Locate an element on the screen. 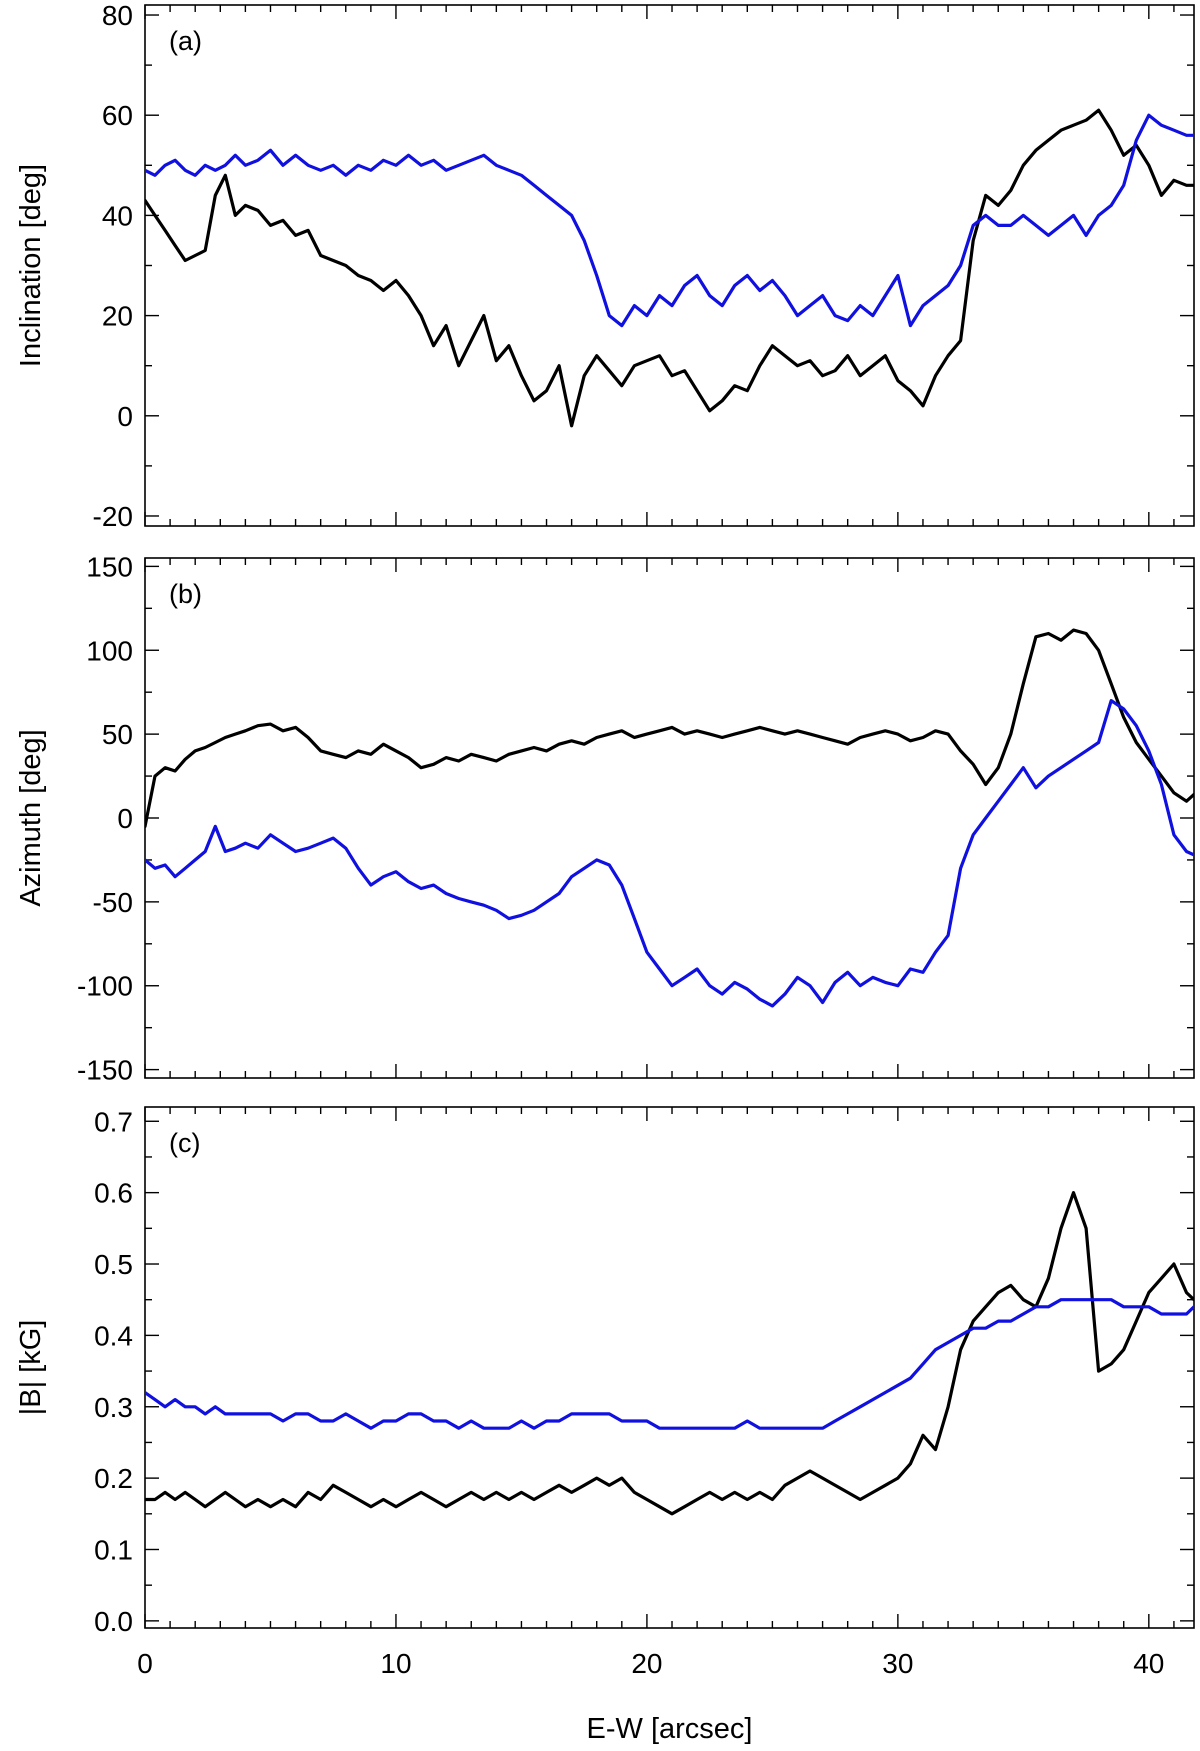 This screenshot has height=1751, width=1200. y-tick-label: 50 is located at coordinates (117, 734).